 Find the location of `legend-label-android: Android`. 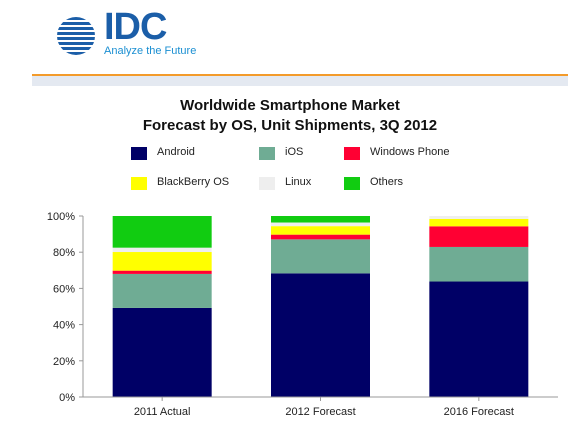

legend-label-android: Android is located at coordinates (176, 152).